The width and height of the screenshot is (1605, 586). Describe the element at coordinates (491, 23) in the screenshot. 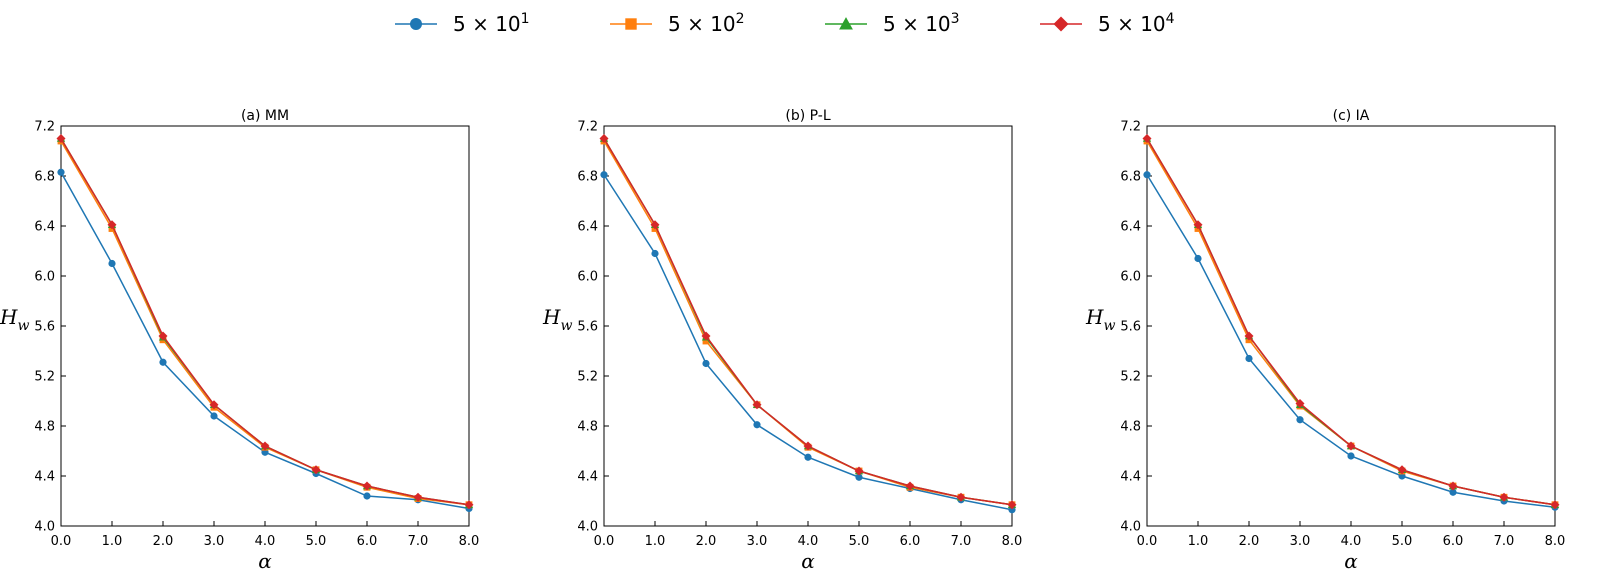

I see `legend-label: 5 × 10¹` at that location.